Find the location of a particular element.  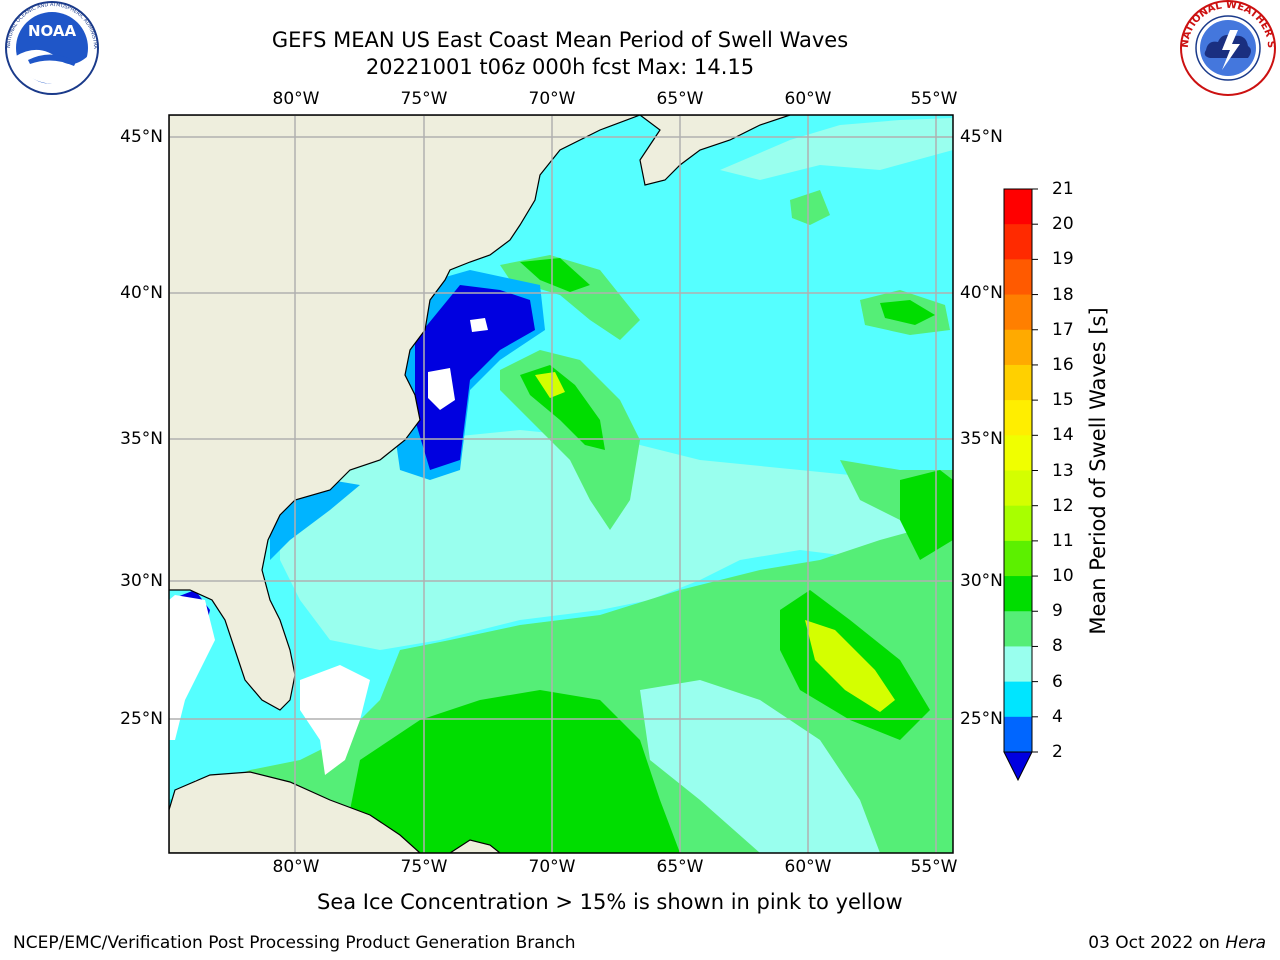

colorbar-tick-label: 4 is located at coordinates (1057, 716).